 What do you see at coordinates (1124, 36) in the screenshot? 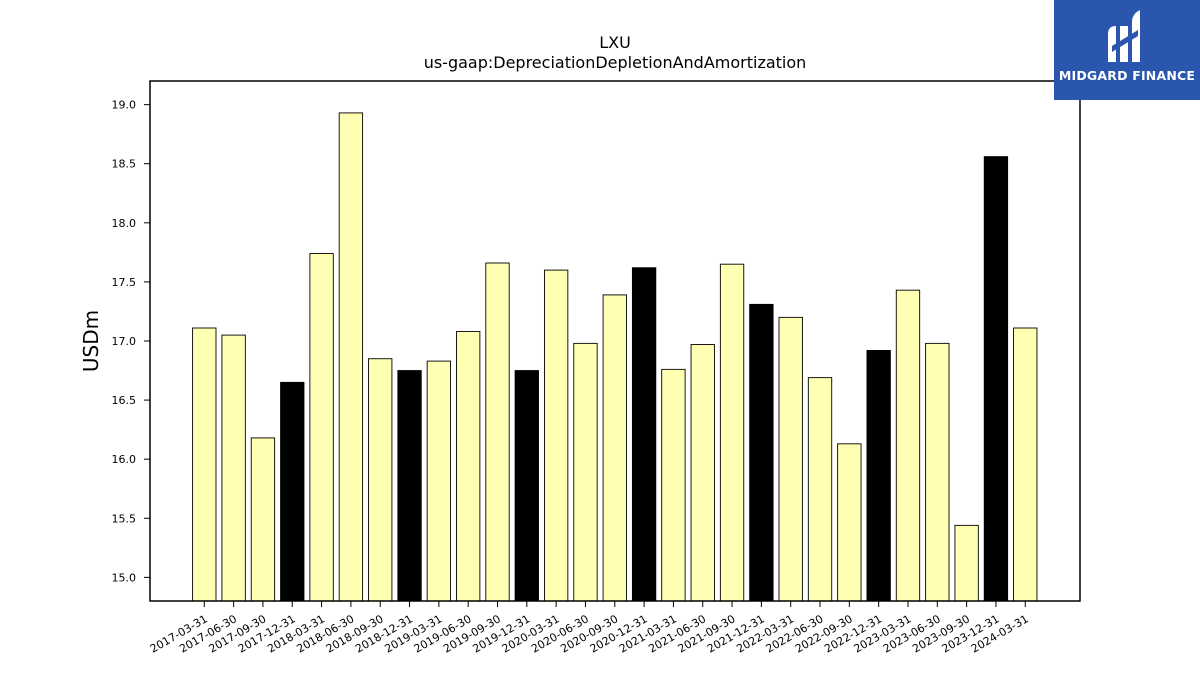
I see `midgard-logo-icon` at bounding box center [1124, 36].